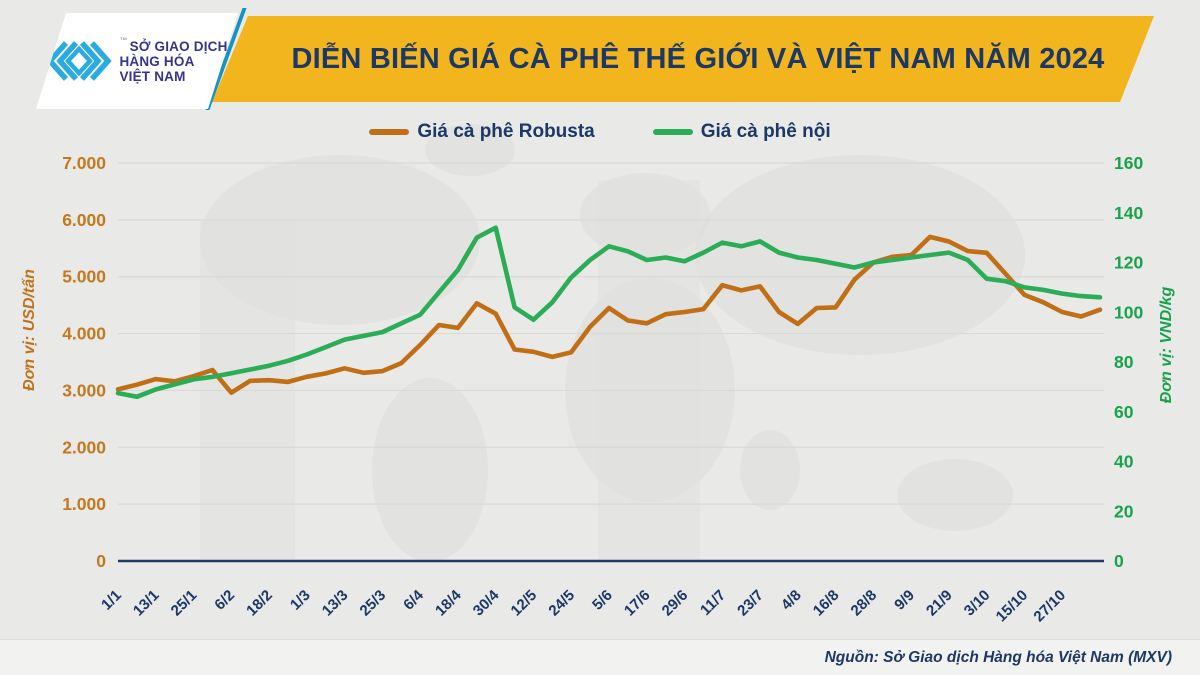 The height and width of the screenshot is (675, 1200). I want to click on axis-tick-label: 6/2, so click(224, 600).